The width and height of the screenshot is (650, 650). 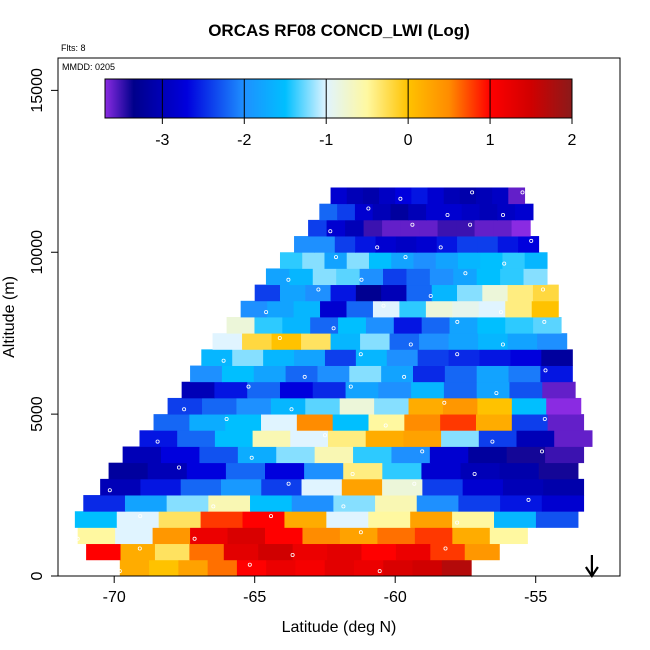 What do you see at coordinates (339, 627) in the screenshot?
I see `x-axis-label: Latitude (deg N)` at bounding box center [339, 627].